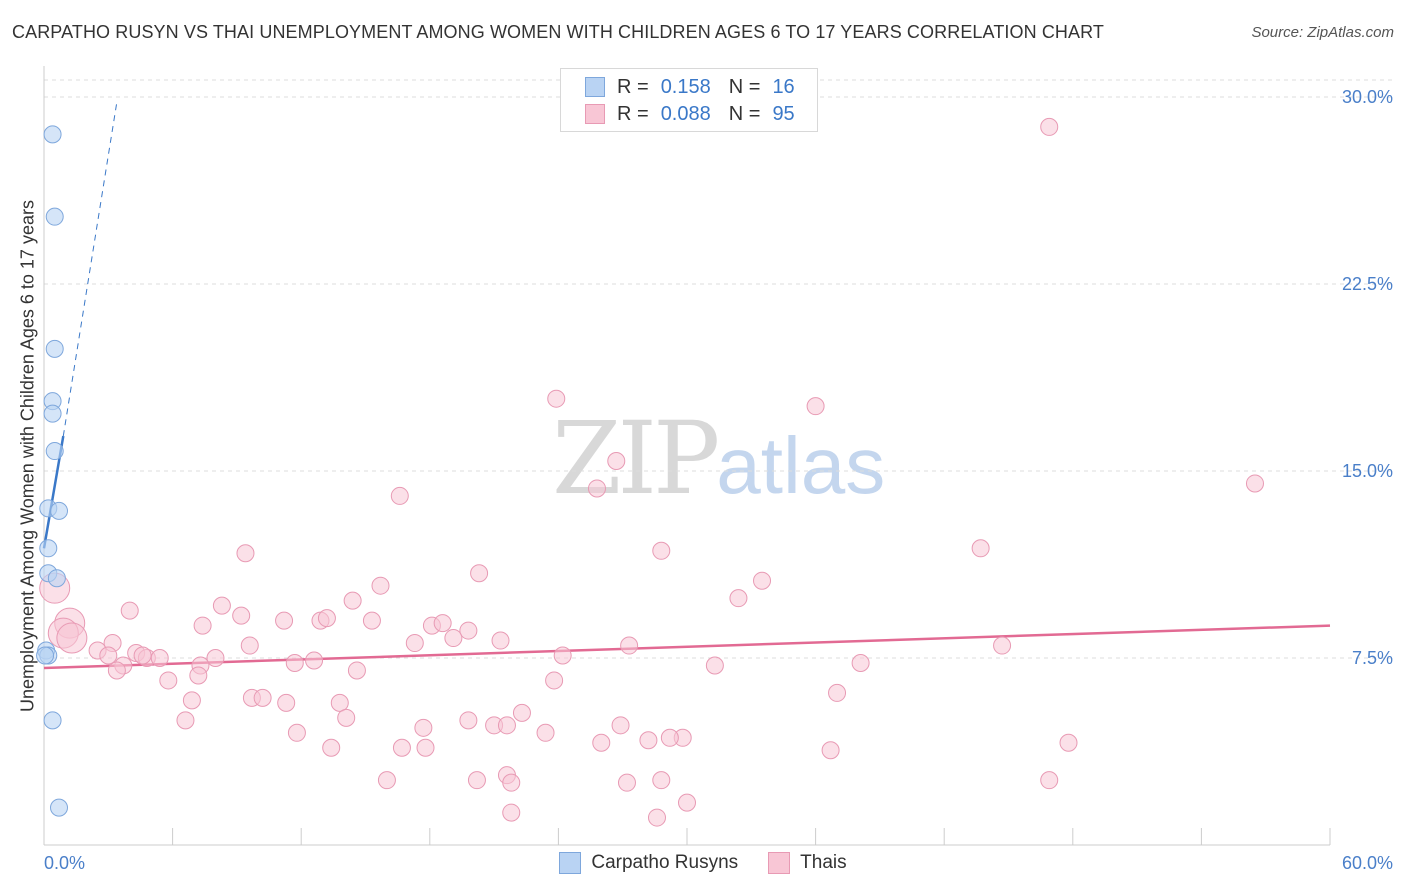 The width and height of the screenshot is (1406, 892). I want to click on thais-trend-line, so click(687, 647).